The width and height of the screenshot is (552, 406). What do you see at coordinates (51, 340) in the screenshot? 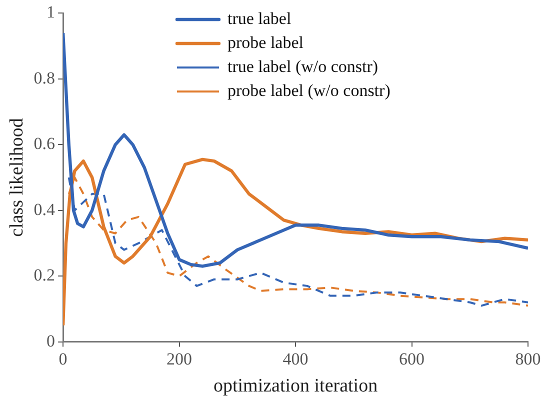
I see `y-tick-label: 0` at bounding box center [51, 340].